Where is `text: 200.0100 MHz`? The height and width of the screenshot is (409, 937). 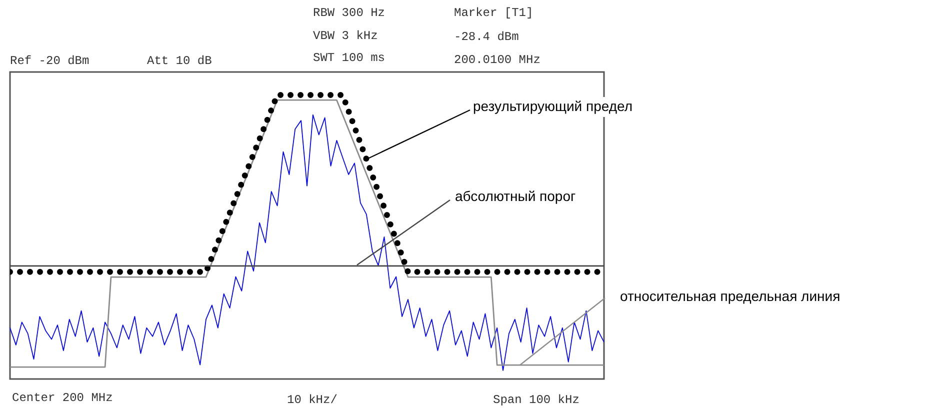 text: 200.0100 MHz is located at coordinates (497, 60).